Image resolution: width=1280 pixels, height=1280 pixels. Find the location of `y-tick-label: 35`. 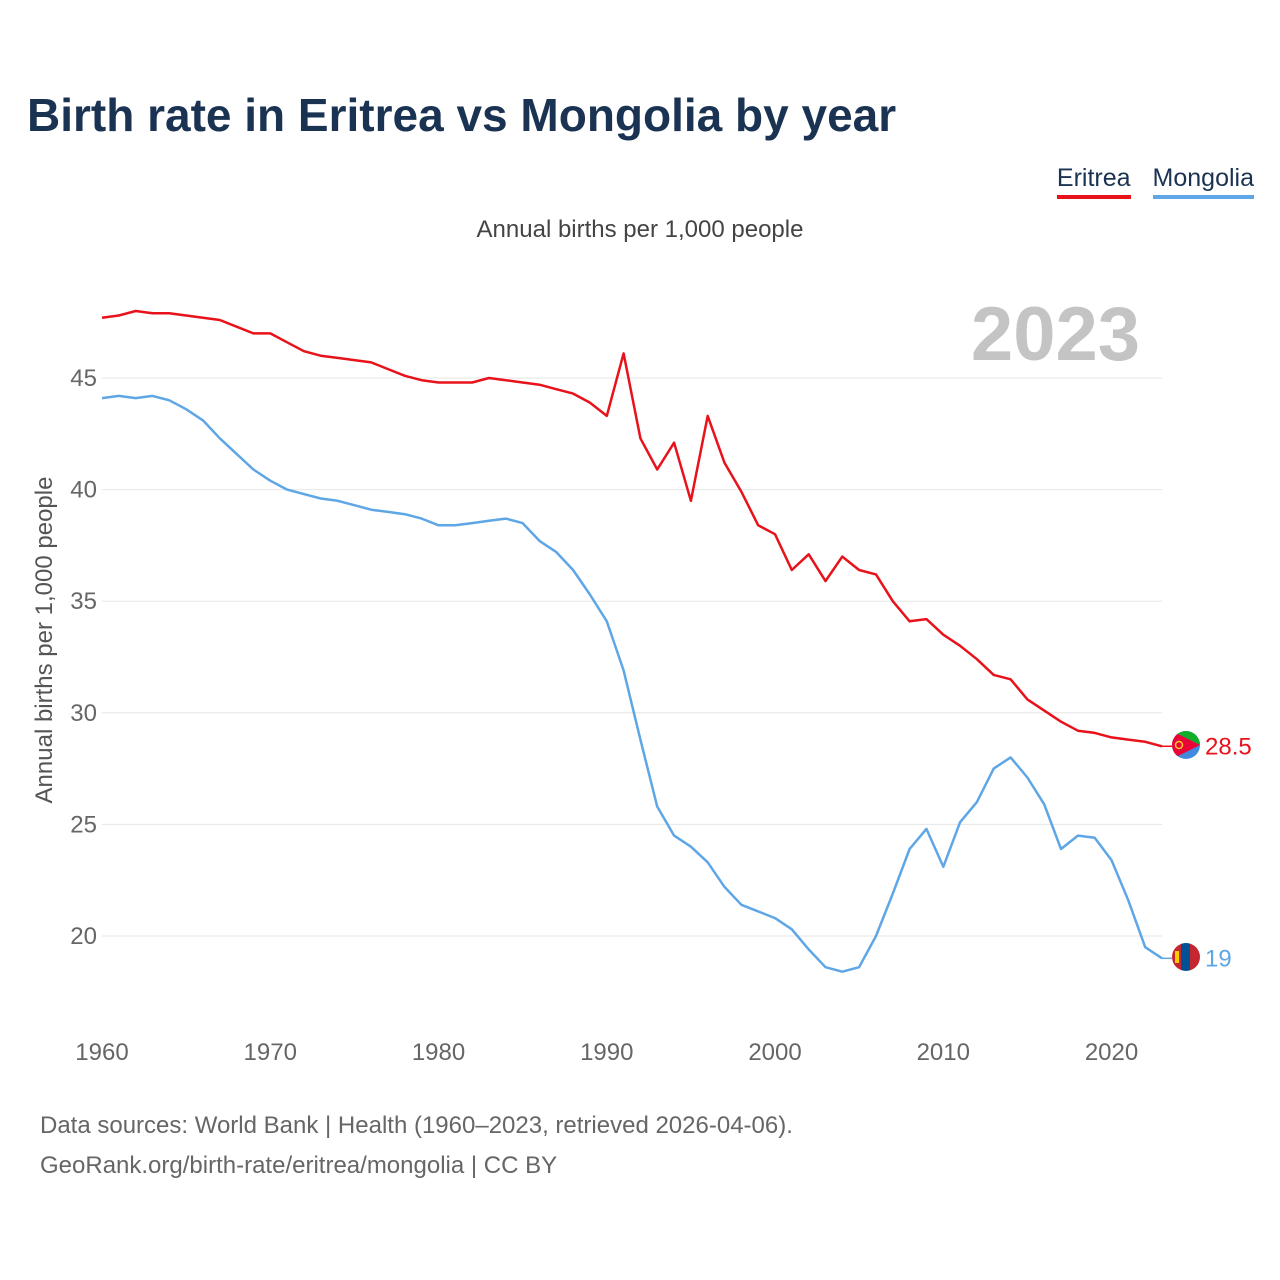

y-tick-label: 35 is located at coordinates (83, 601).